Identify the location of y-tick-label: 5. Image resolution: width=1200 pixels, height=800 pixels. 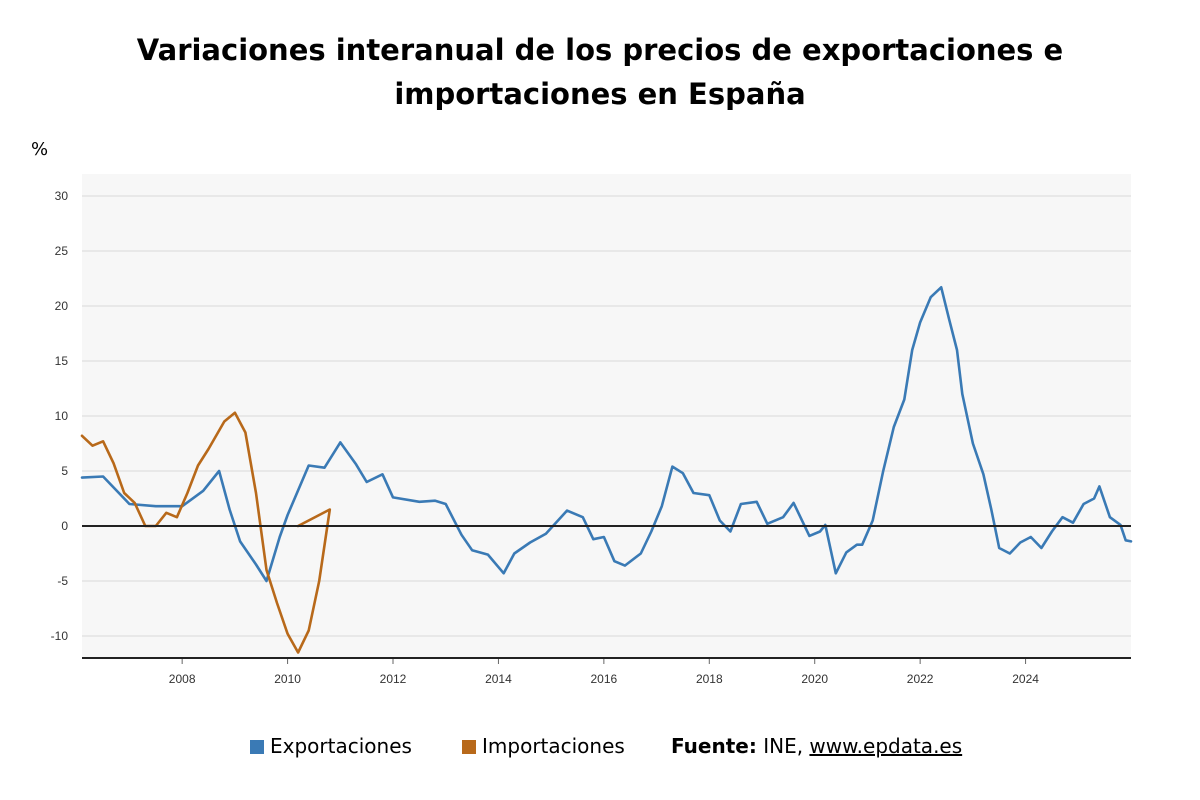
(64, 471).